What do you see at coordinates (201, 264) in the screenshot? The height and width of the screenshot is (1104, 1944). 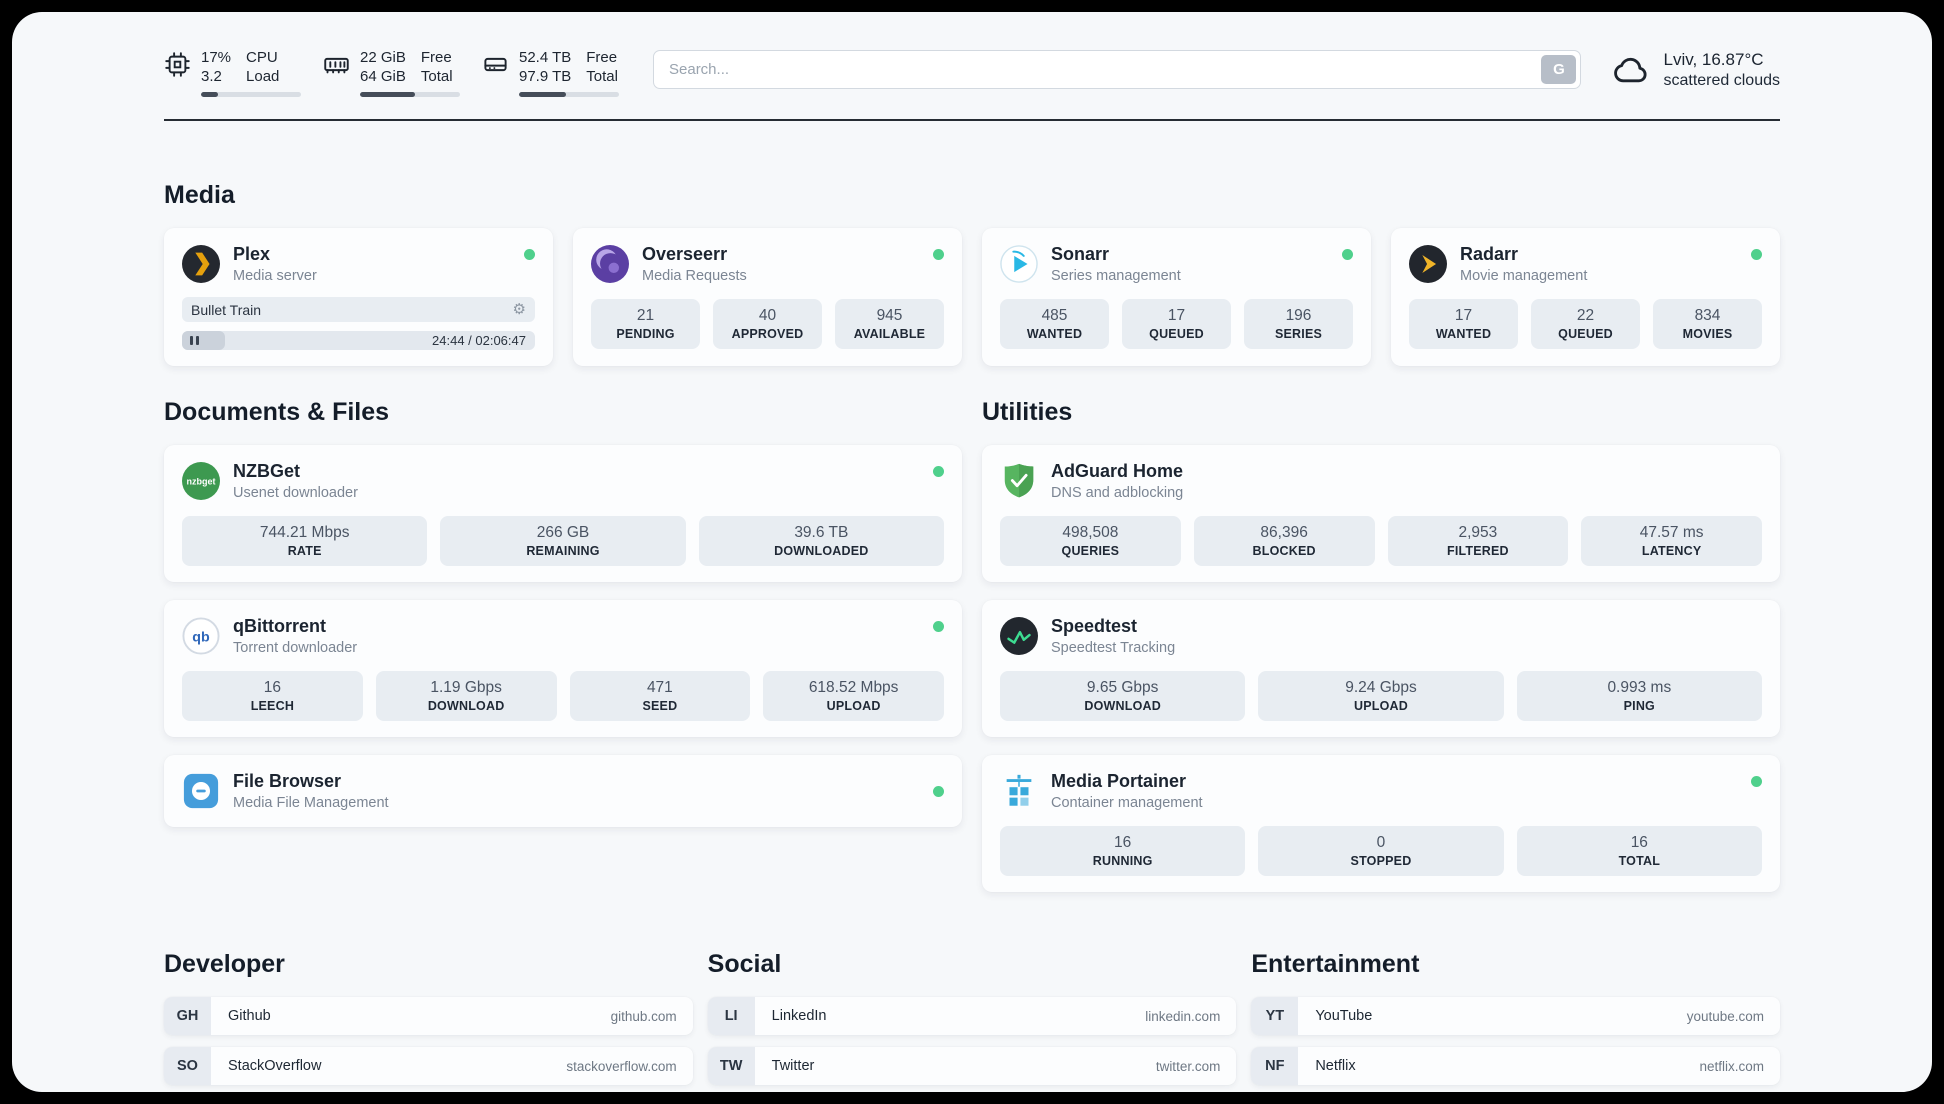 I see `plex-icon` at bounding box center [201, 264].